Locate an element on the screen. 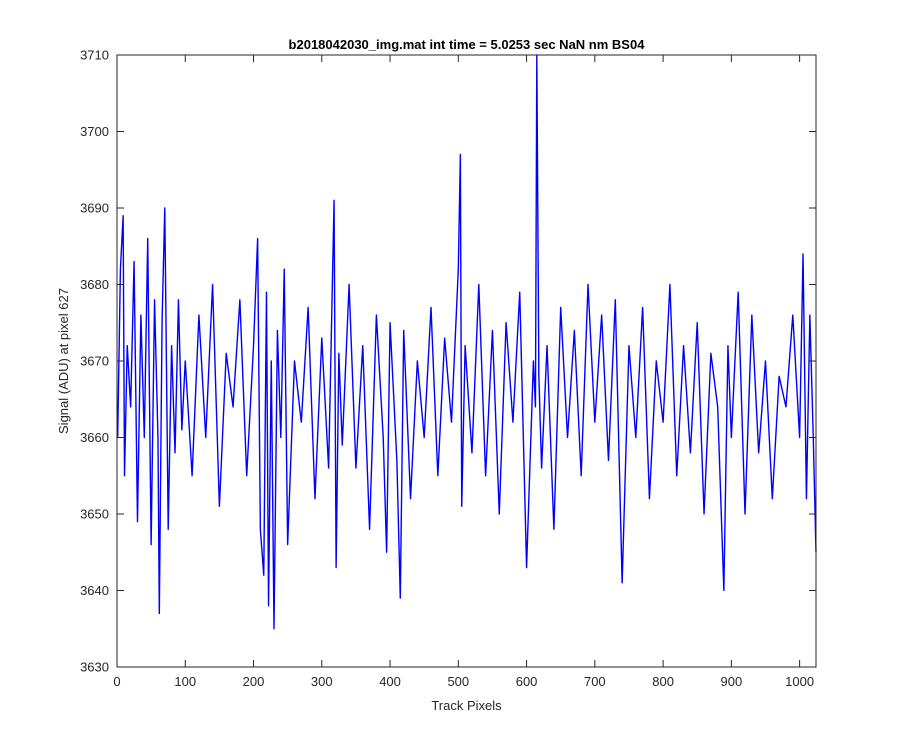 The width and height of the screenshot is (900, 750). x-tick-label: 600 is located at coordinates (527, 681).